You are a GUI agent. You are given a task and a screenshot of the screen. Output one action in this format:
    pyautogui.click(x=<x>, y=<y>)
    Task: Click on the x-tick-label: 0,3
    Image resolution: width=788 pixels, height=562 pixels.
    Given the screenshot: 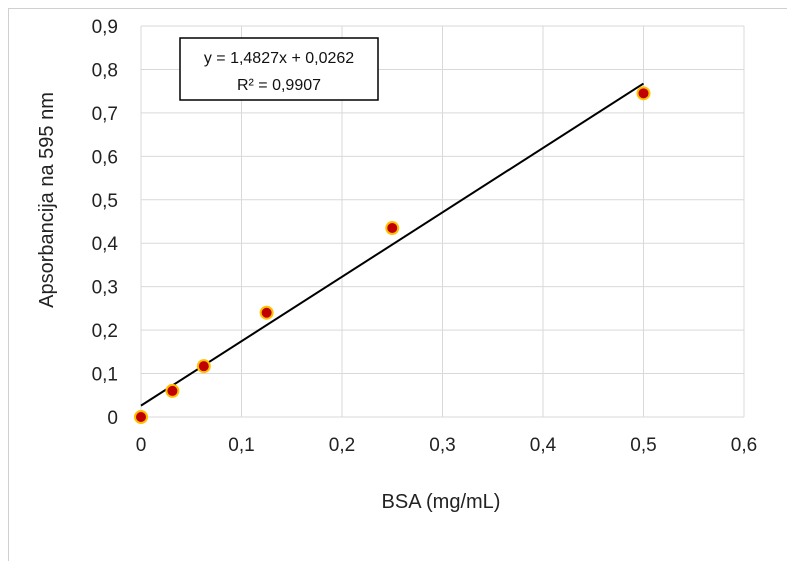 What is the action you would take?
    pyautogui.click(x=442, y=445)
    